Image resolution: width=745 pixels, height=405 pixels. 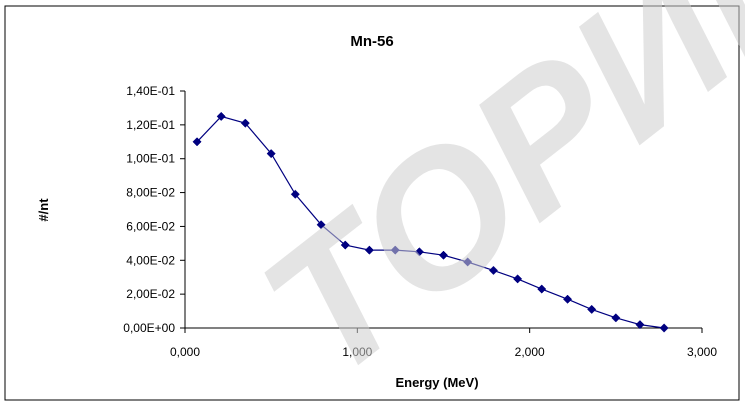 I want to click on y-axis-title: #/nt, so click(x=43, y=210).